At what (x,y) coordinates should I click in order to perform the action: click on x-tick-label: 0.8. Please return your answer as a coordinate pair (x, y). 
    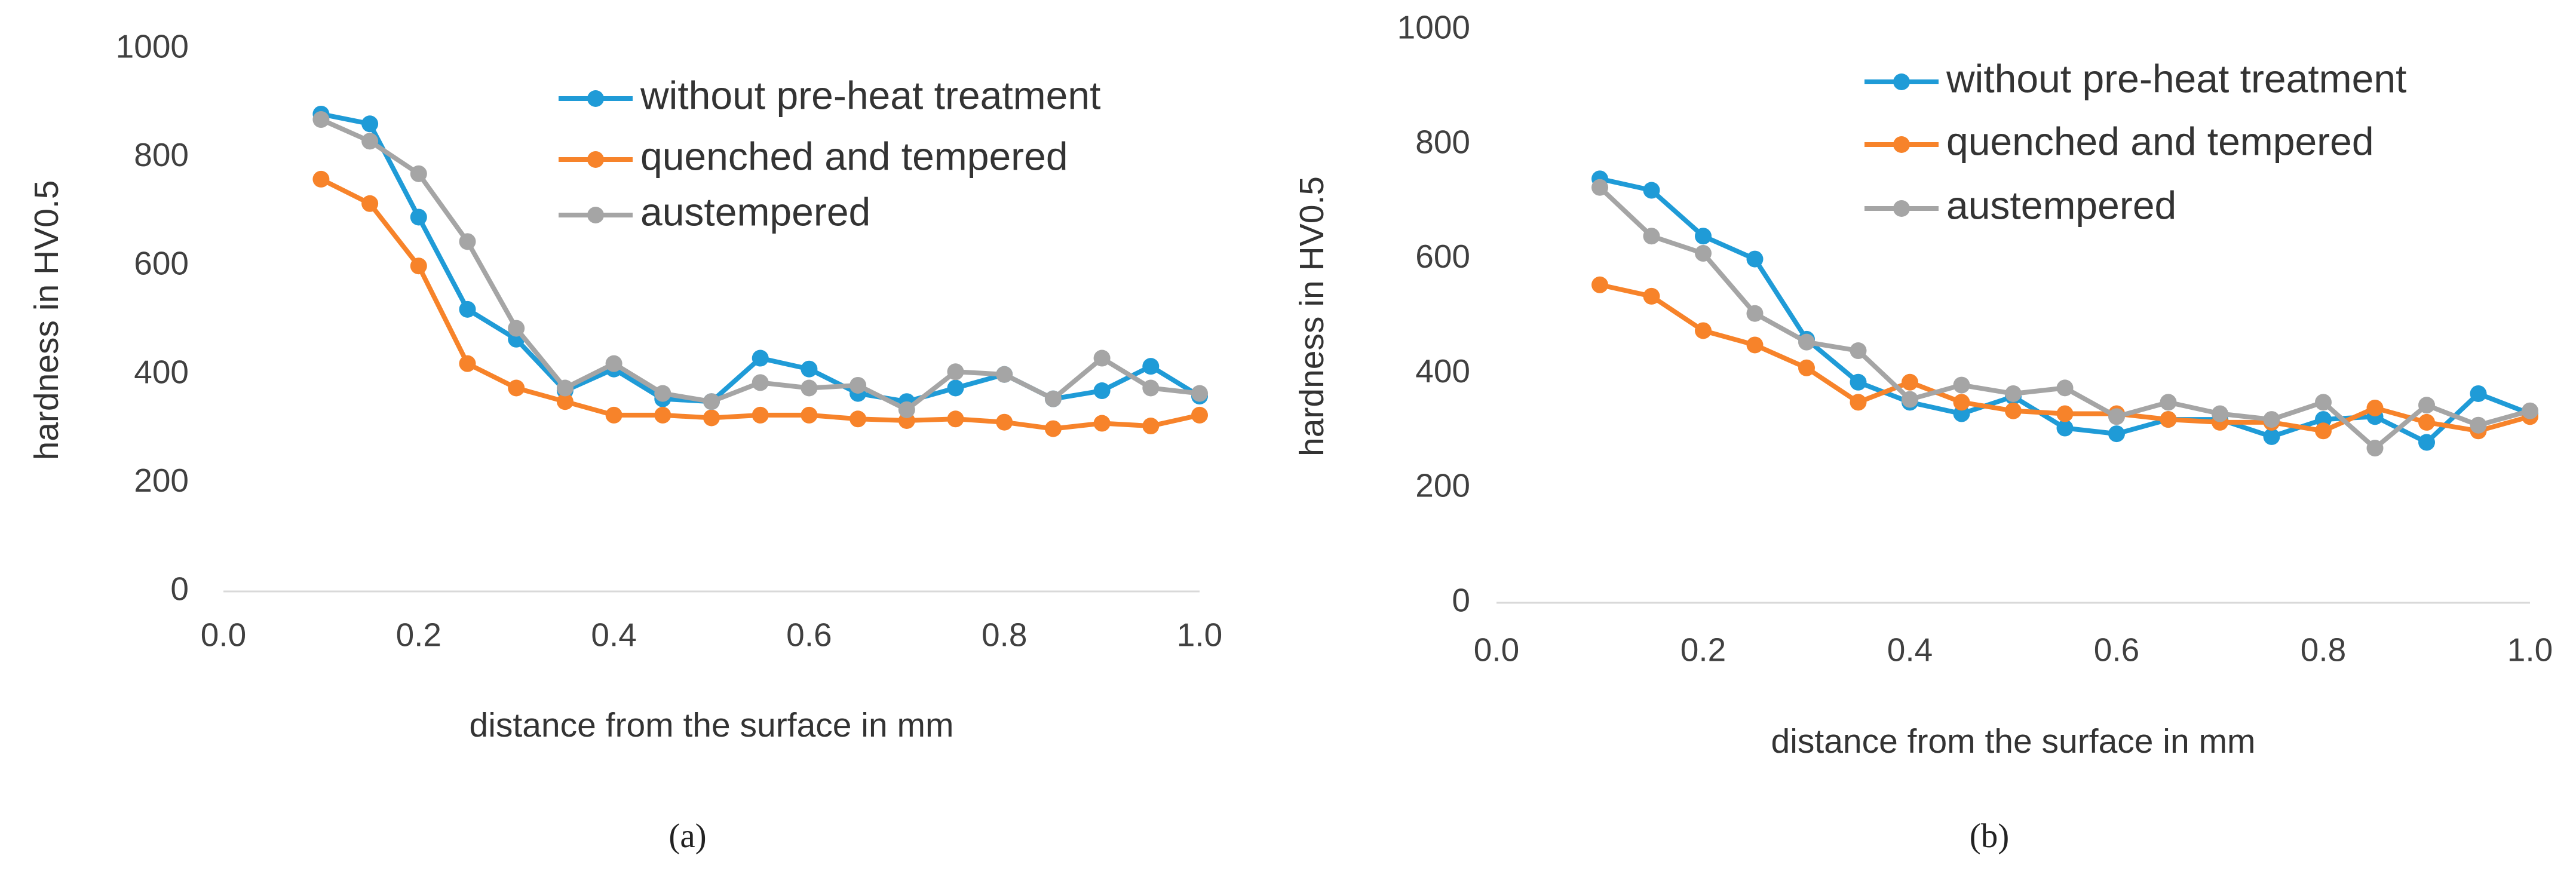
    Looking at the image, I should click on (2323, 649).